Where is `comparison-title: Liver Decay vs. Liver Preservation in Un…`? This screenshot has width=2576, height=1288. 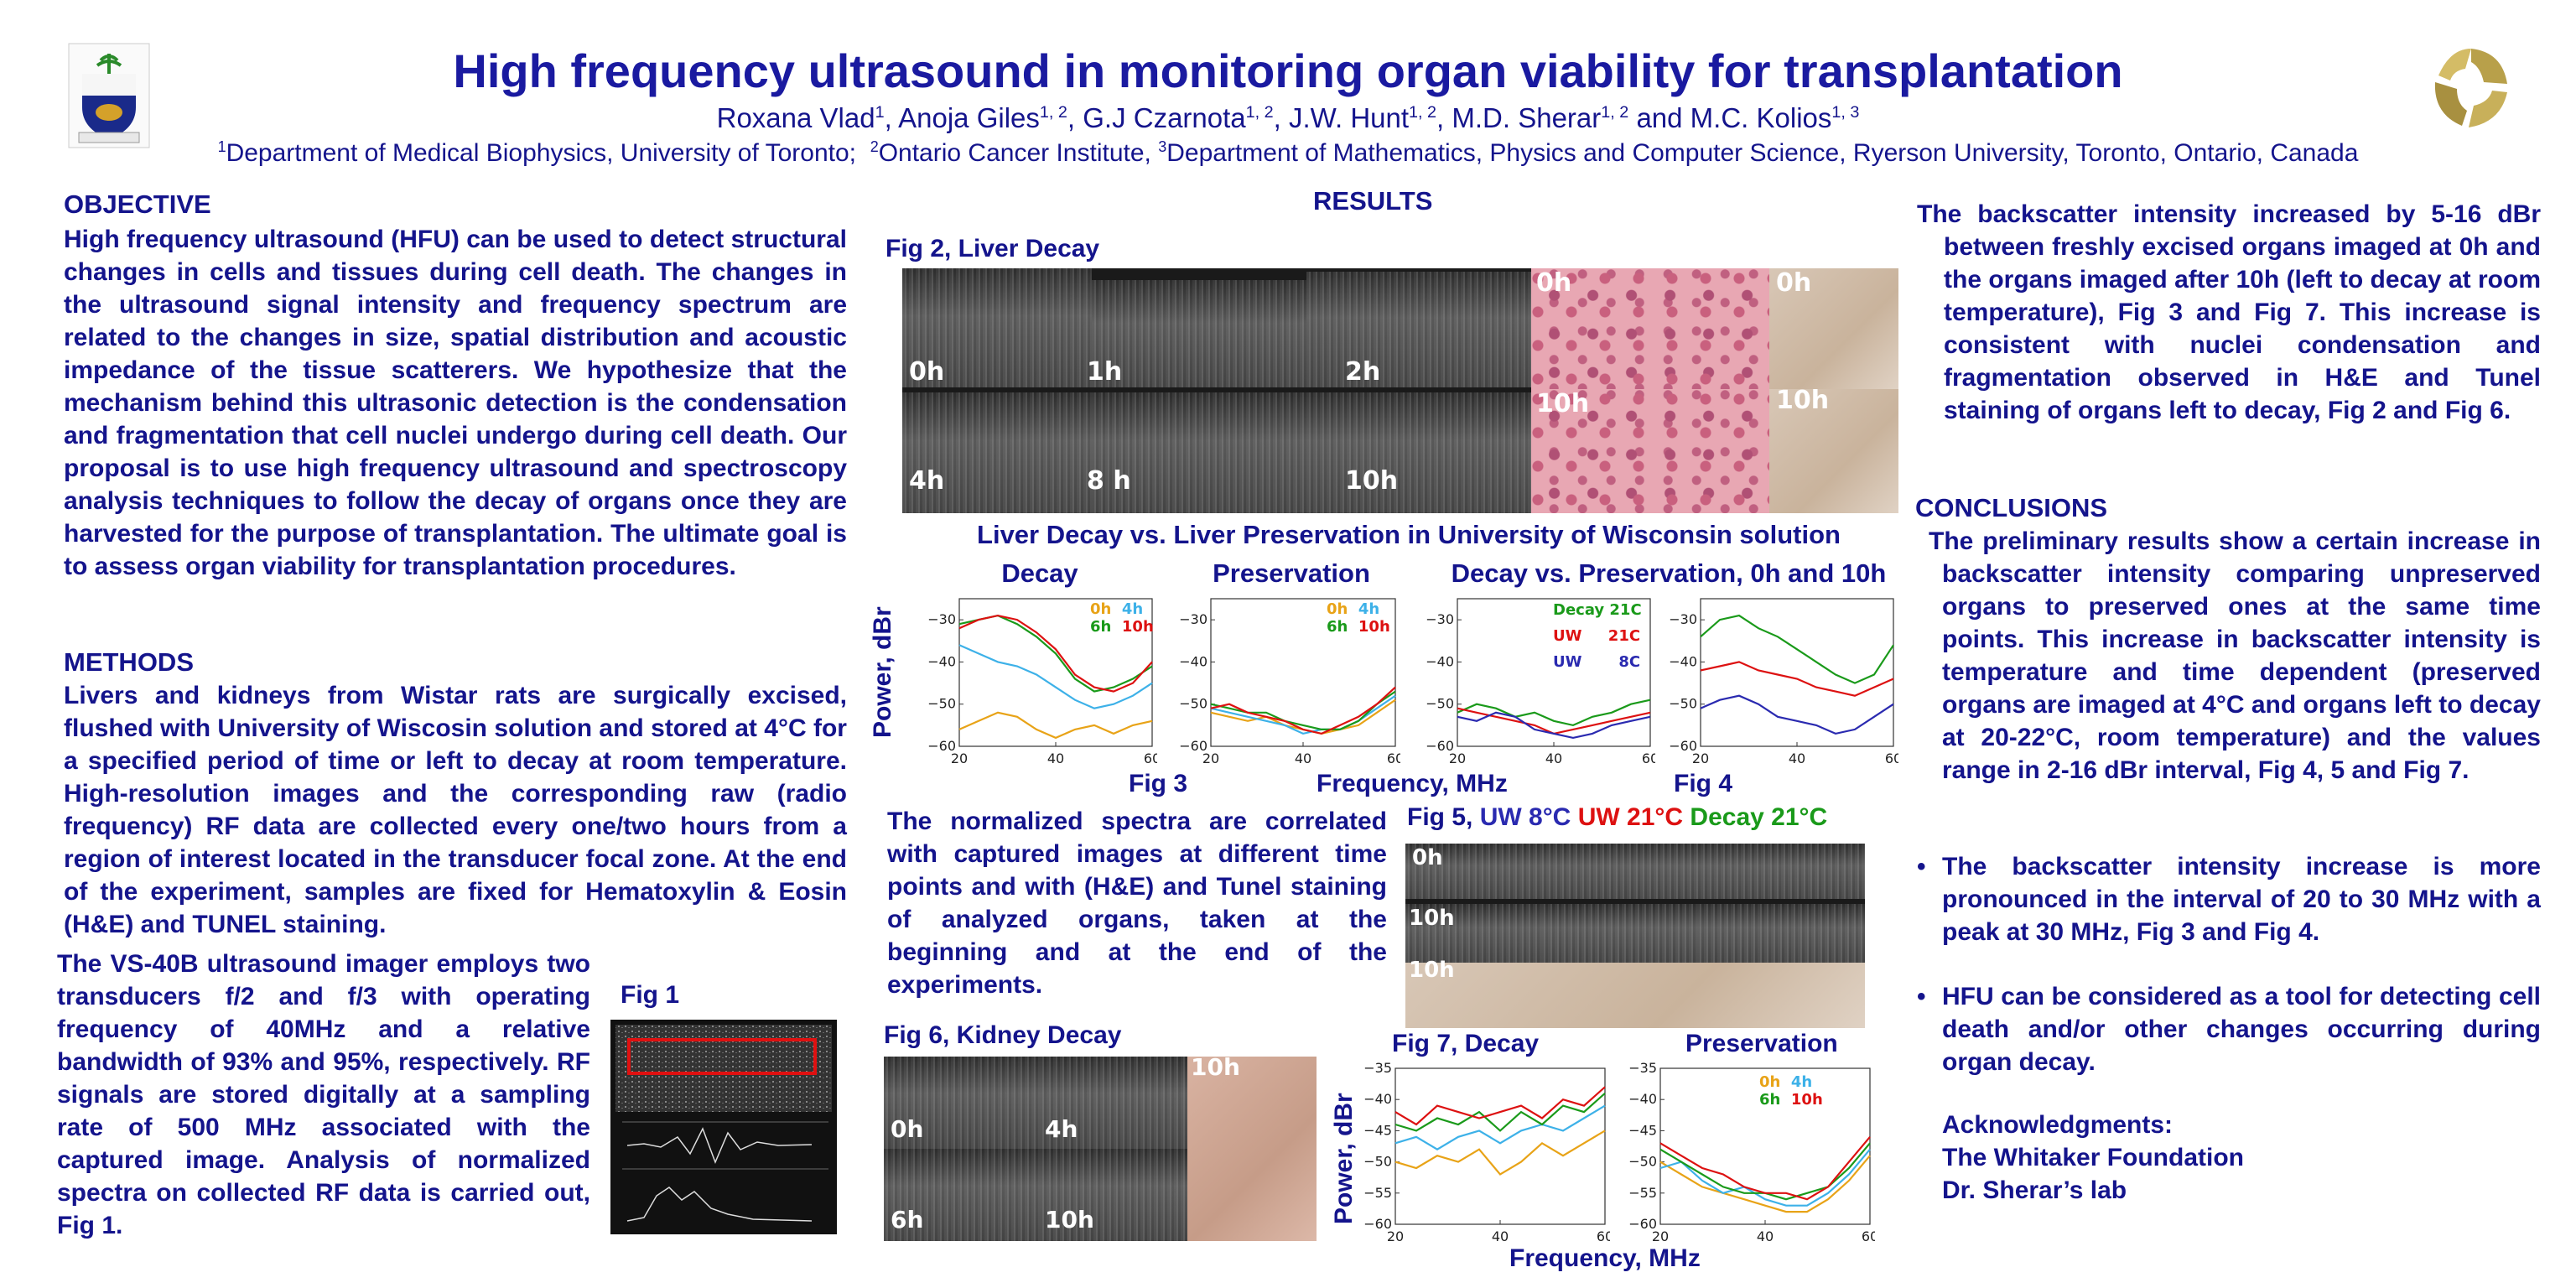 comparison-title: Liver Decay vs. Liver Preservation in Un… is located at coordinates (1409, 534).